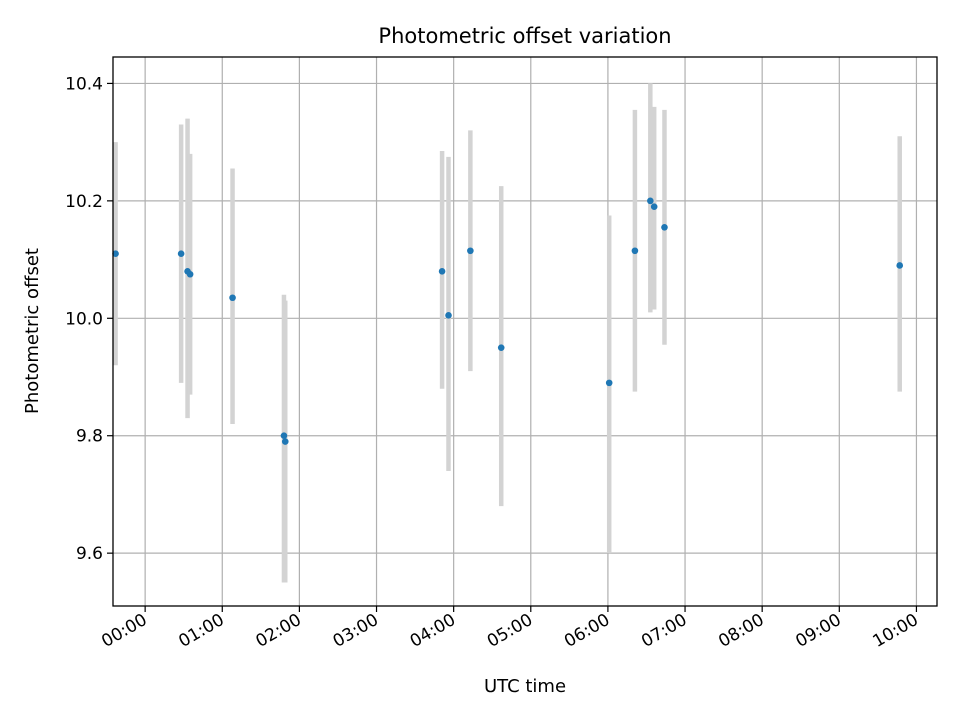 The image size is (960, 720). What do you see at coordinates (84, 84) in the screenshot?
I see `y-tick-label: 10.4` at bounding box center [84, 84].